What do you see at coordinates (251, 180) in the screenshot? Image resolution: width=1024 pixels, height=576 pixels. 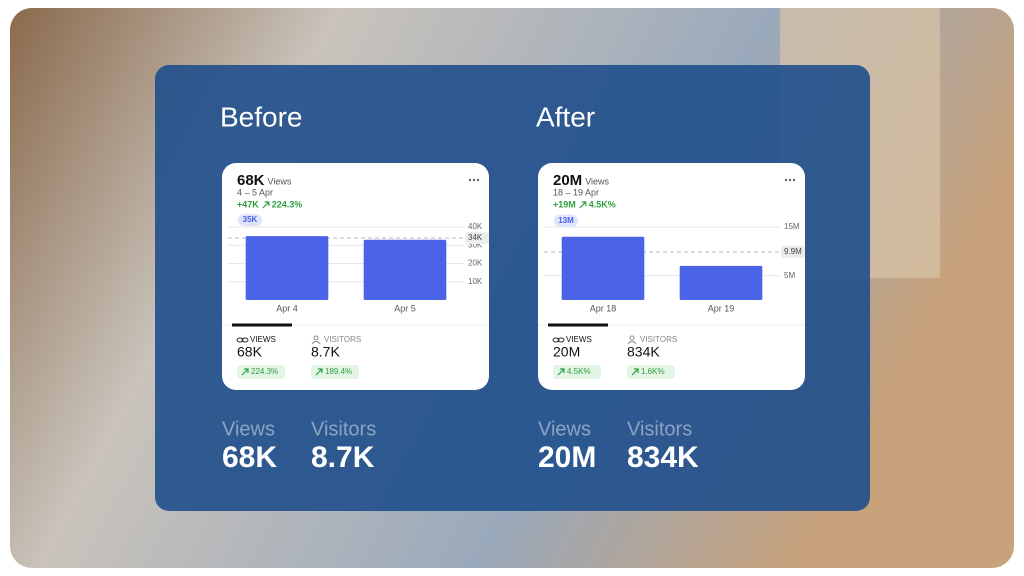 I see `card-total: 68K` at bounding box center [251, 180].